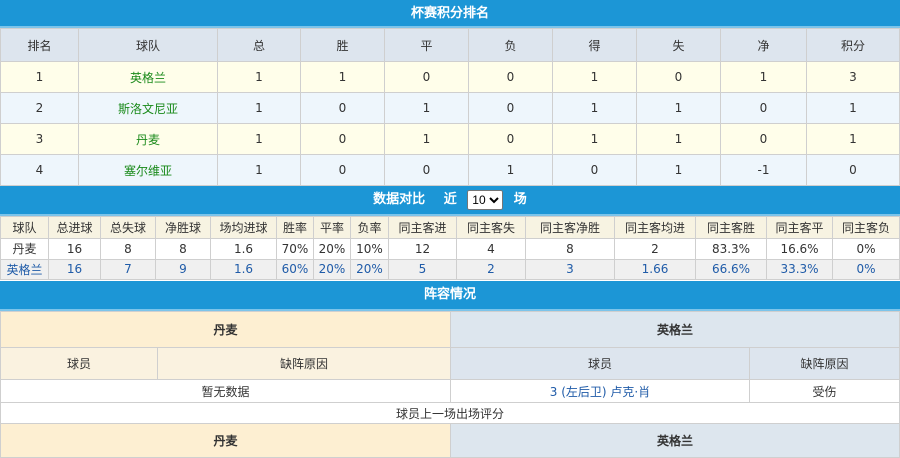  Describe the element at coordinates (450, 201) in the screenshot. I see `compare-bar: 数据对比 近 10 场` at that location.